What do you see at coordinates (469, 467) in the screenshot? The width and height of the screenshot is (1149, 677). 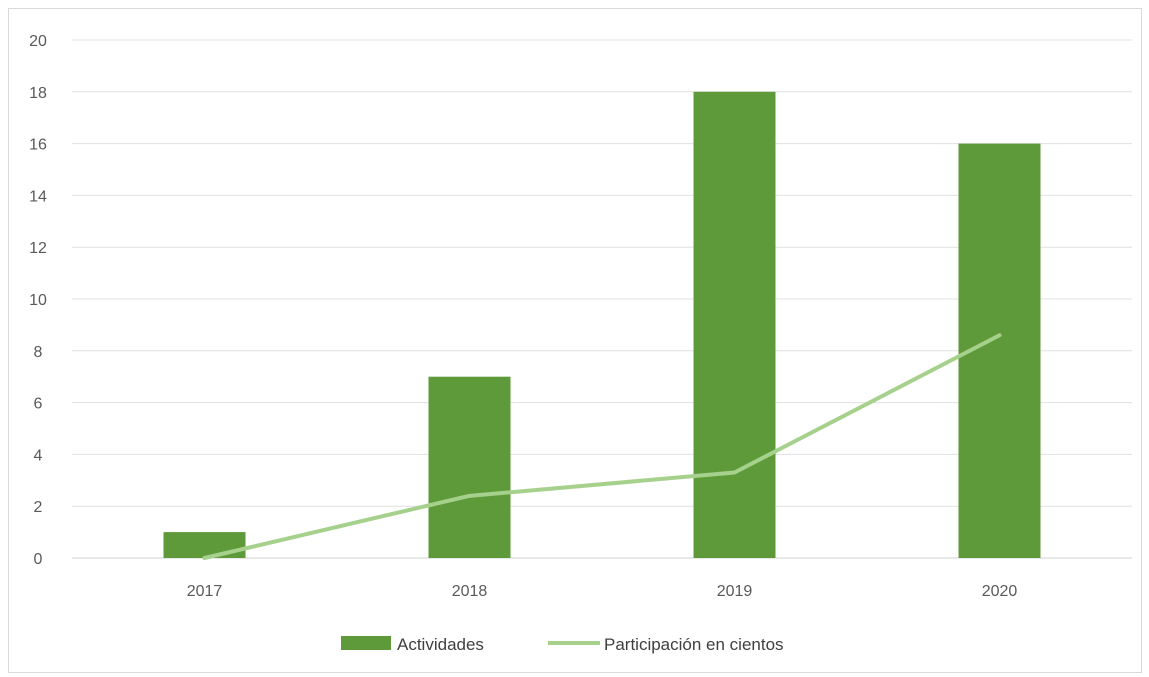 I see `bar-actividades-2018` at bounding box center [469, 467].